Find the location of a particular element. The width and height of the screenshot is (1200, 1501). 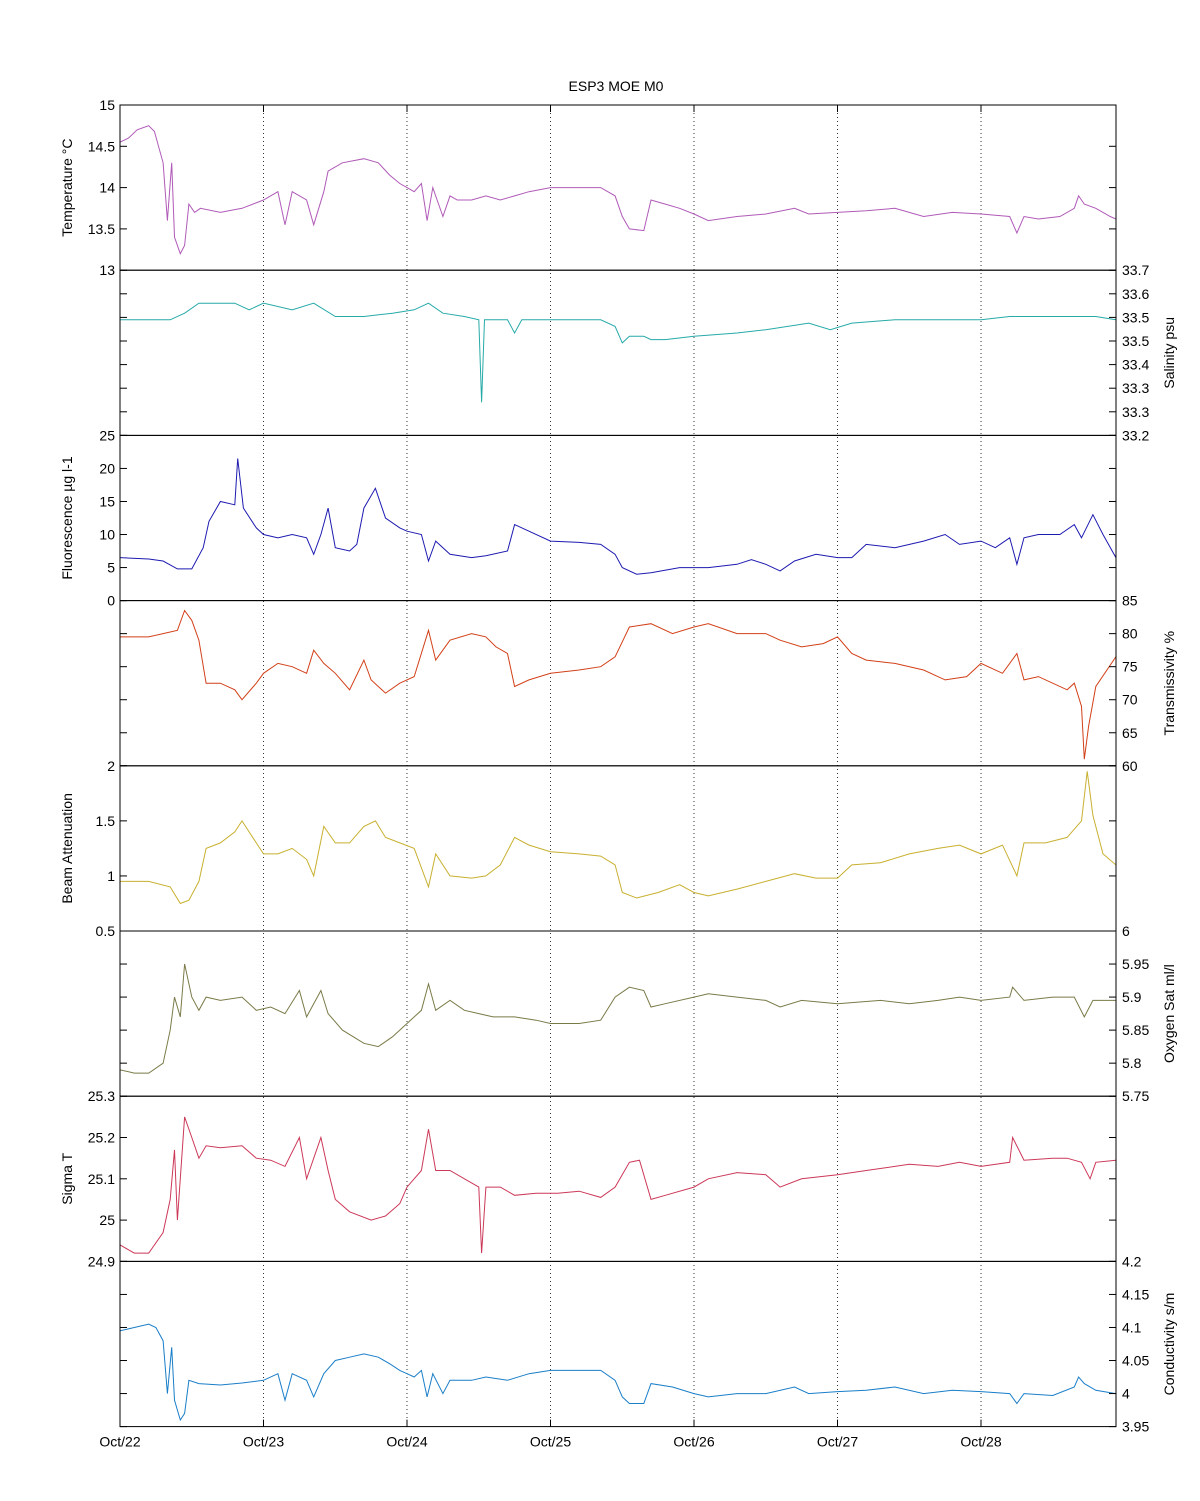

fluorescence-series-line is located at coordinates (618, 516).